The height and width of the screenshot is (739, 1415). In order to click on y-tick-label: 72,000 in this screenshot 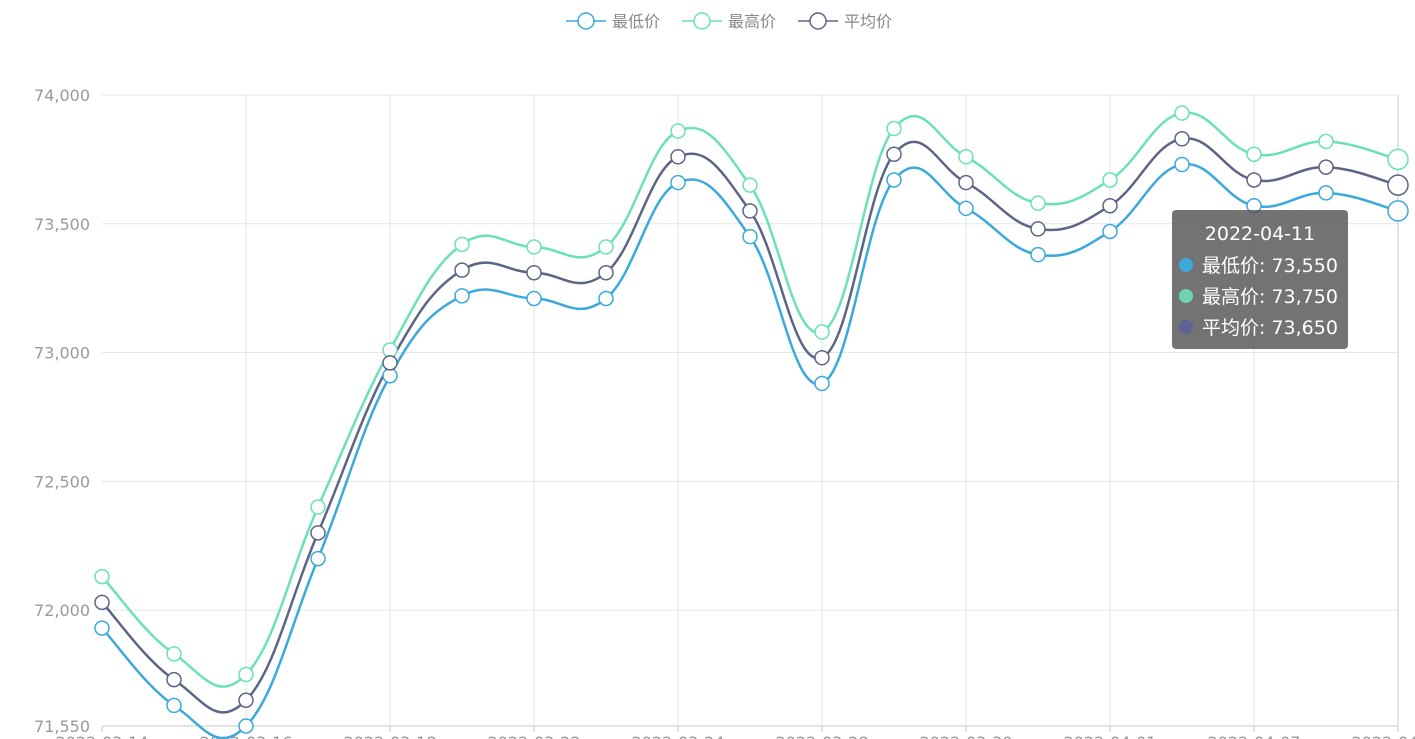, I will do `click(62, 610)`.